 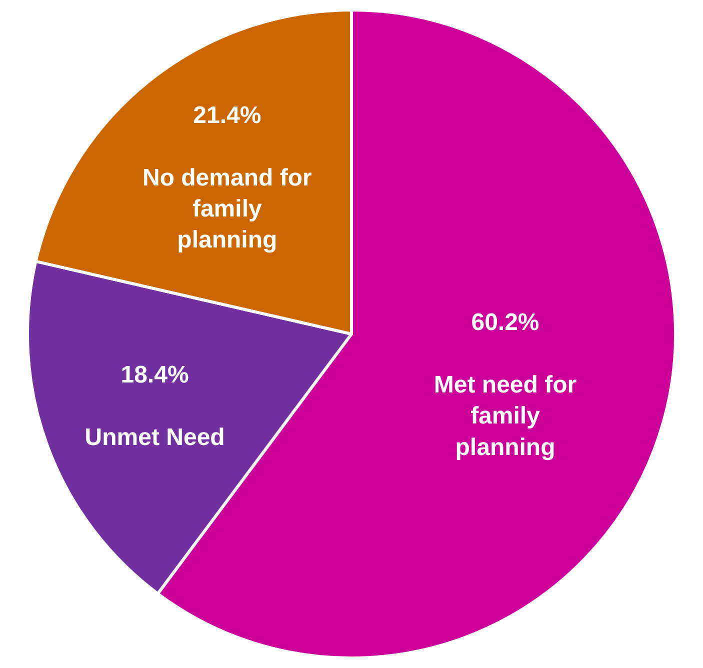 What do you see at coordinates (154, 437) in the screenshot?
I see `slice-label: Unmet Need` at bounding box center [154, 437].